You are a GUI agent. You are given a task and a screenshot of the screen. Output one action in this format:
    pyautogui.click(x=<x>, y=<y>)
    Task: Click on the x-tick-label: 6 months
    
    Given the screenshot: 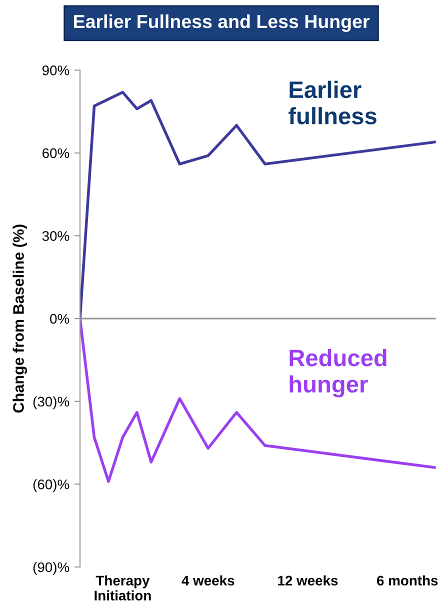 What is the action you would take?
    pyautogui.click(x=407, y=580)
    